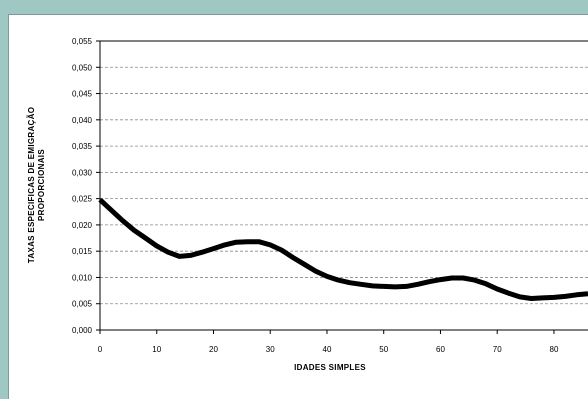 The height and width of the screenshot is (399, 588). Describe the element at coordinates (82, 277) in the screenshot. I see `y-tick-label-2: 0,010` at that location.